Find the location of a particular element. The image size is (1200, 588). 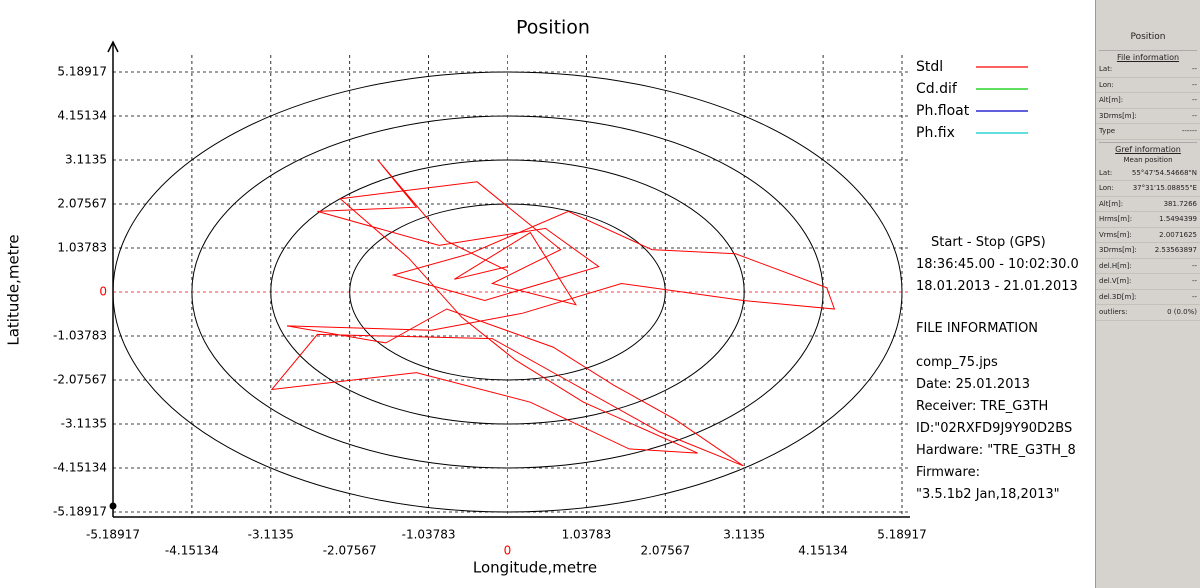

info-line: Firmware: is located at coordinates (948, 472).